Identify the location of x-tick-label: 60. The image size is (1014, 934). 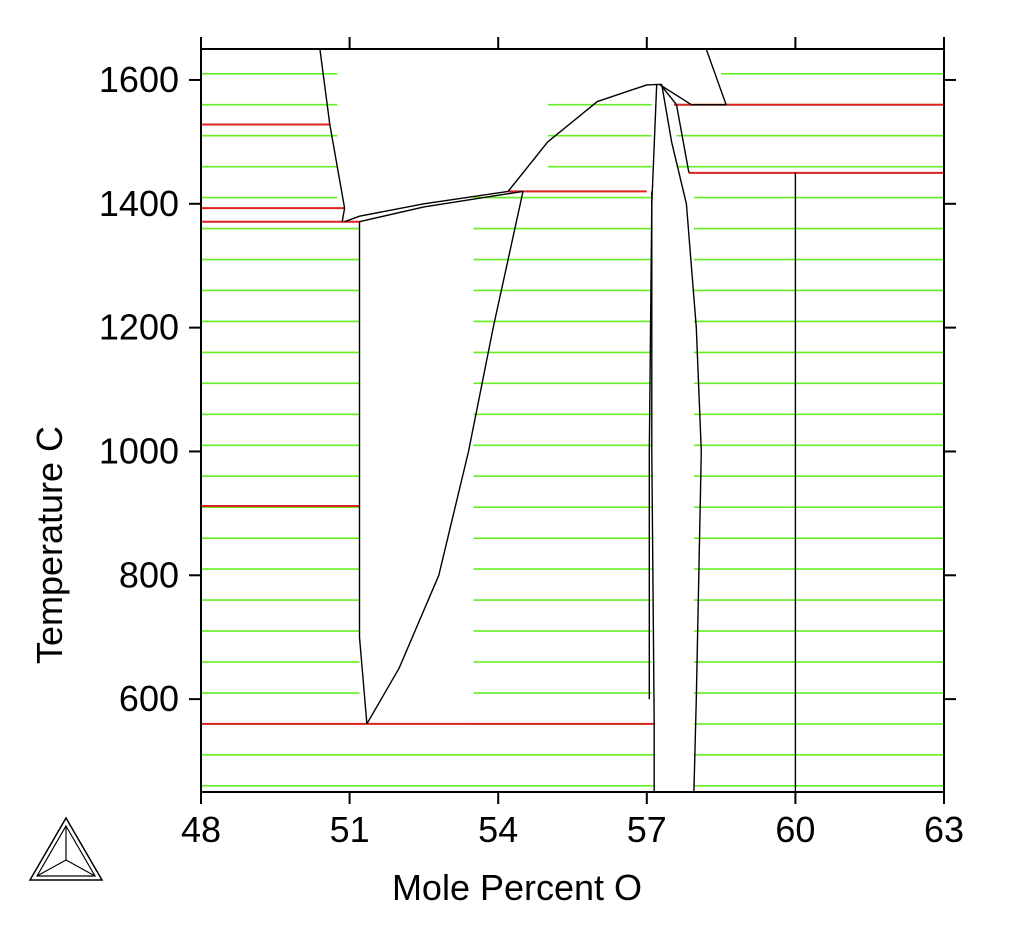
(795, 829).